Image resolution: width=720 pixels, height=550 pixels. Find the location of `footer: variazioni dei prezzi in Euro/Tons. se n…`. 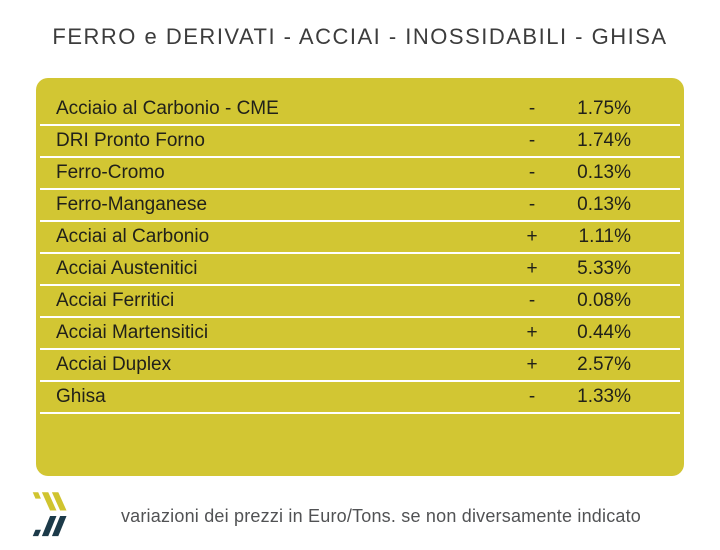

footer: variazioni dei prezzi in Euro/Tons. se n… is located at coordinates (360, 516).